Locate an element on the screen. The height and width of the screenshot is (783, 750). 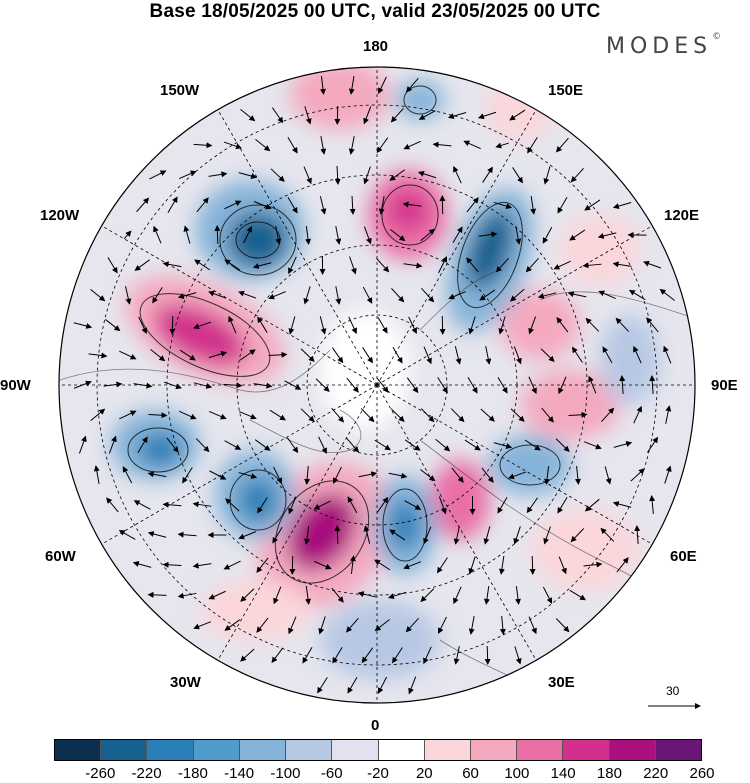
lon-label-0: 0 is located at coordinates (375, 725).